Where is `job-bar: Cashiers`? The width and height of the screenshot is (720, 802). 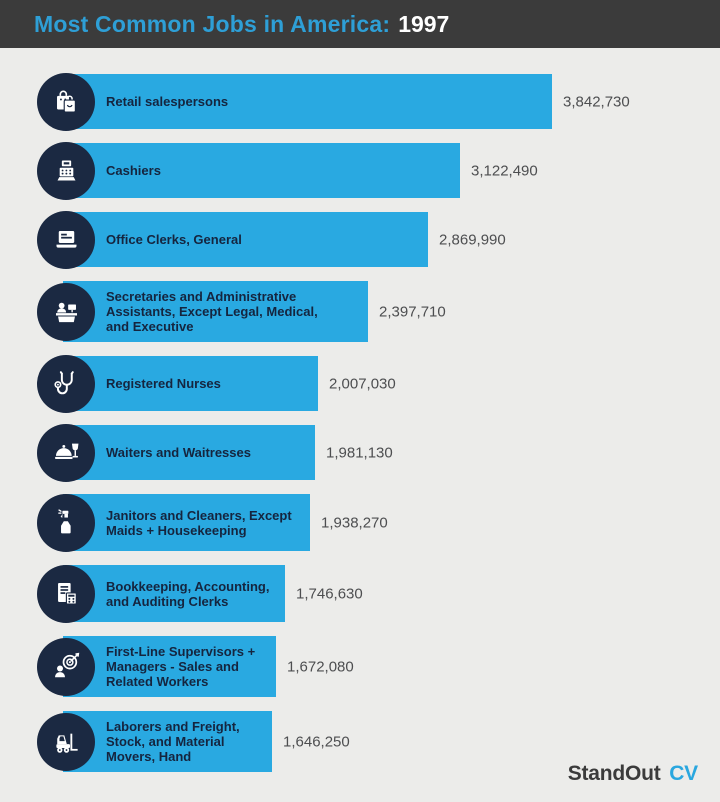 job-bar: Cashiers is located at coordinates (261, 170).